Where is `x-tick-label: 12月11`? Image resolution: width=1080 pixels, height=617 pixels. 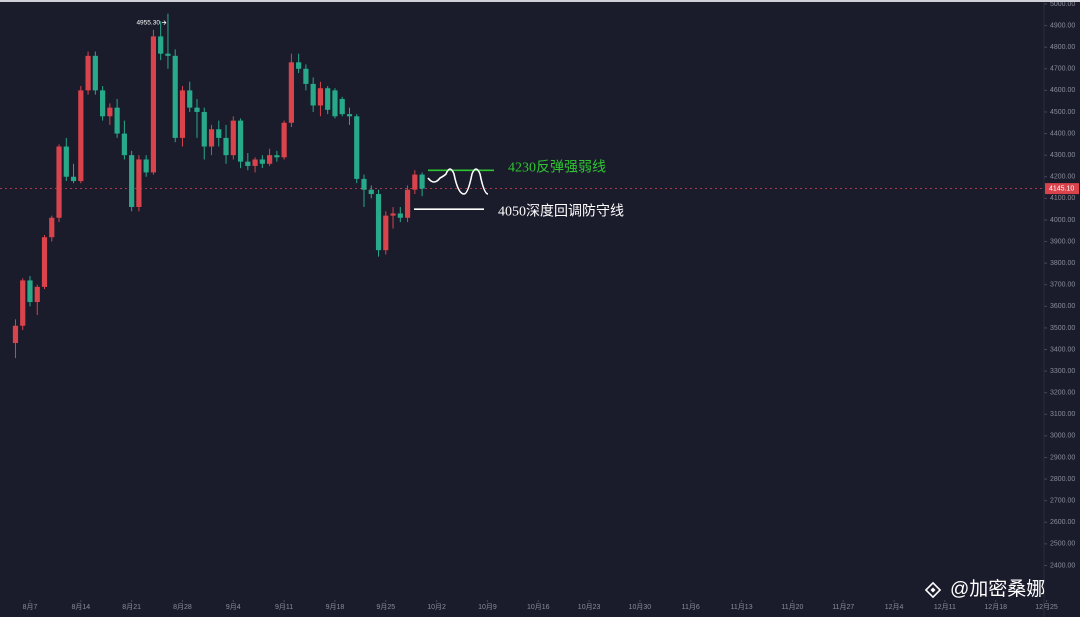 x-tick-label: 12月11 is located at coordinates (945, 607).